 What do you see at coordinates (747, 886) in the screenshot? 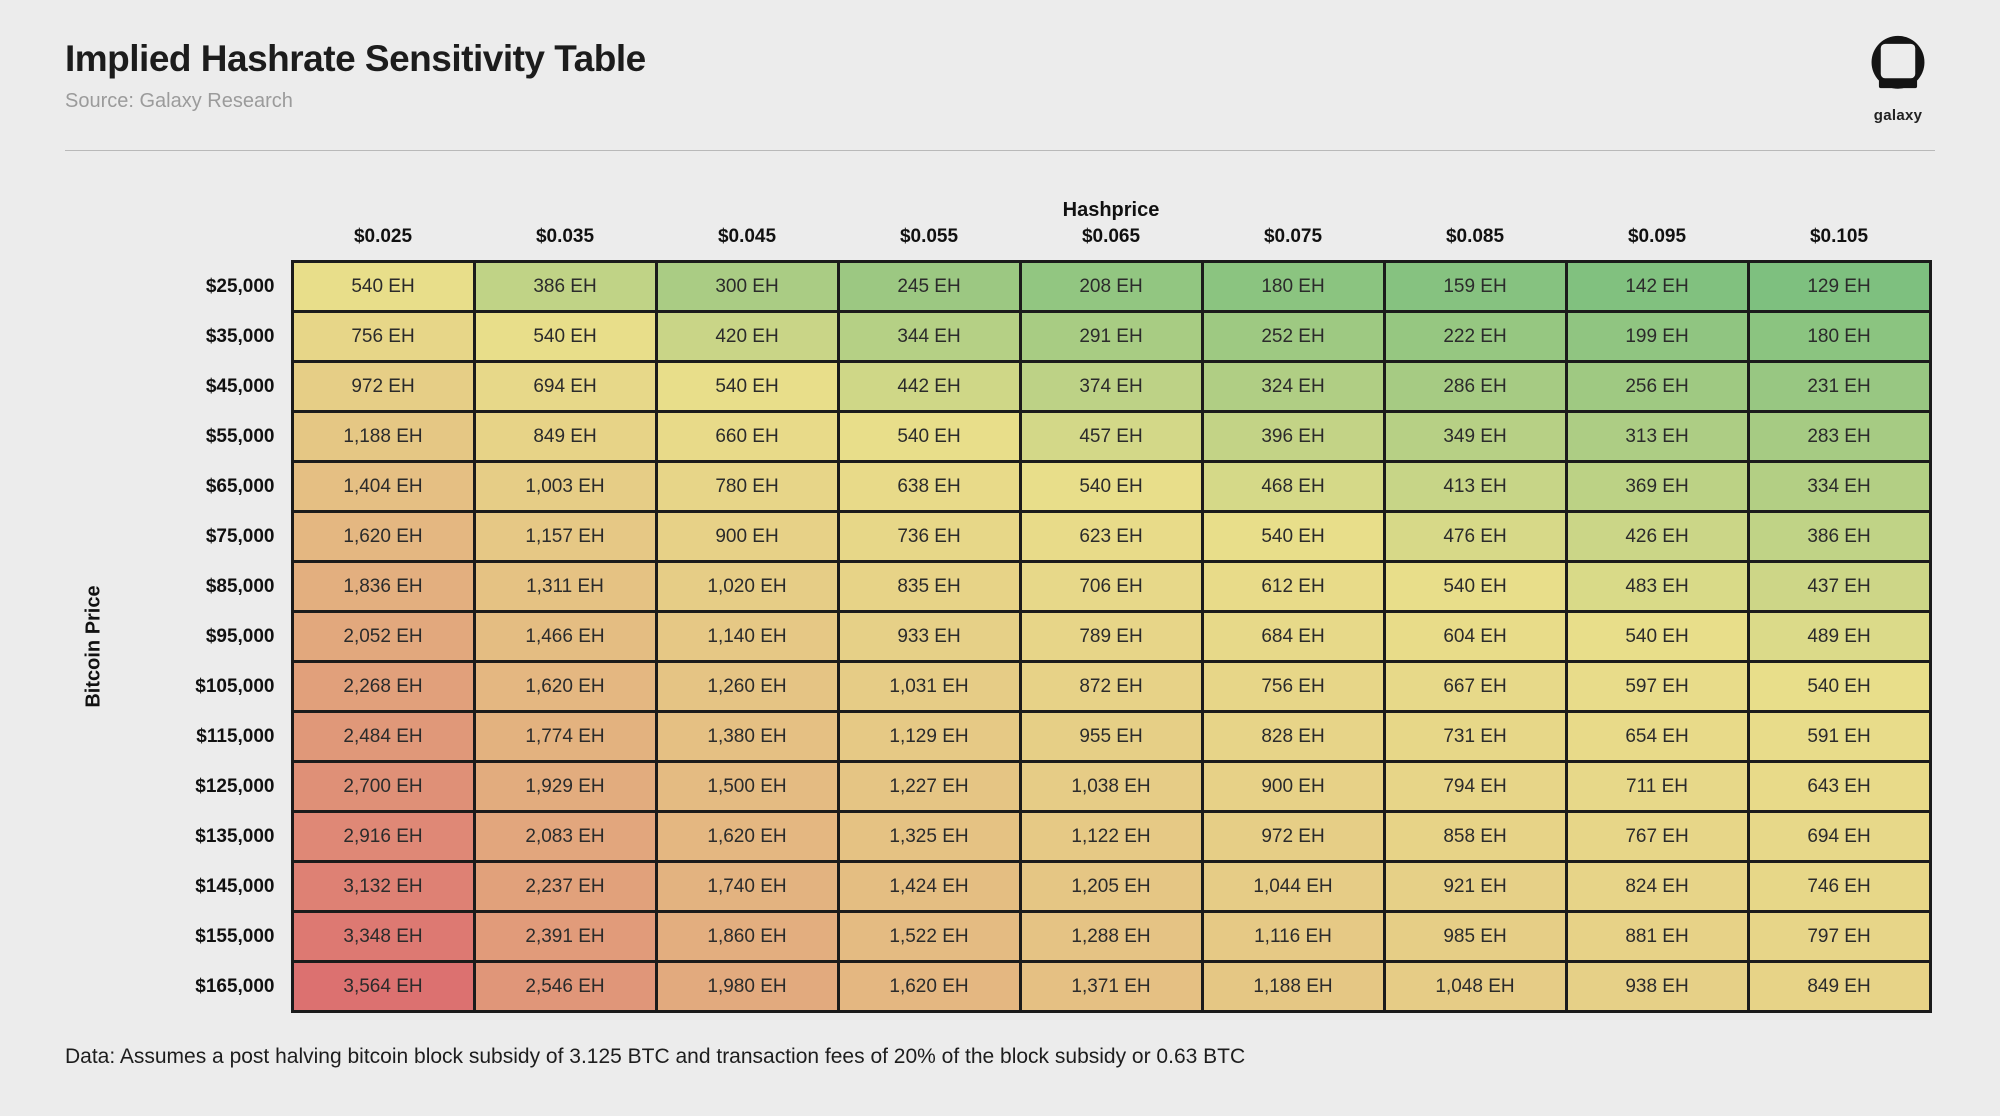
I see `heatmap-cell: 1,740 EH` at bounding box center [747, 886].